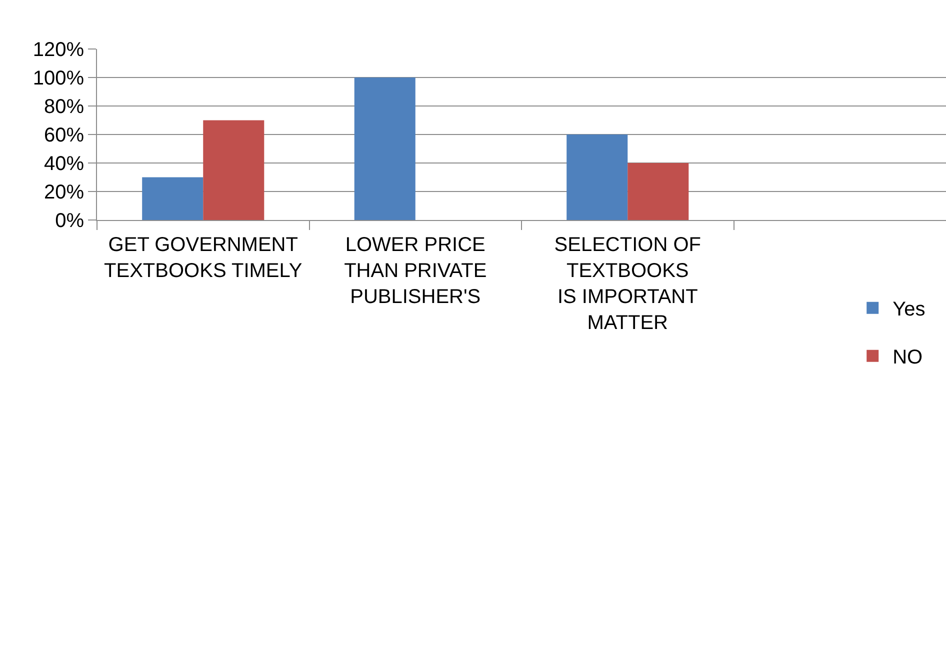 This screenshot has height=649, width=946. Describe the element at coordinates (64, 135) in the screenshot. I see `y-tick-label: 60%` at that location.